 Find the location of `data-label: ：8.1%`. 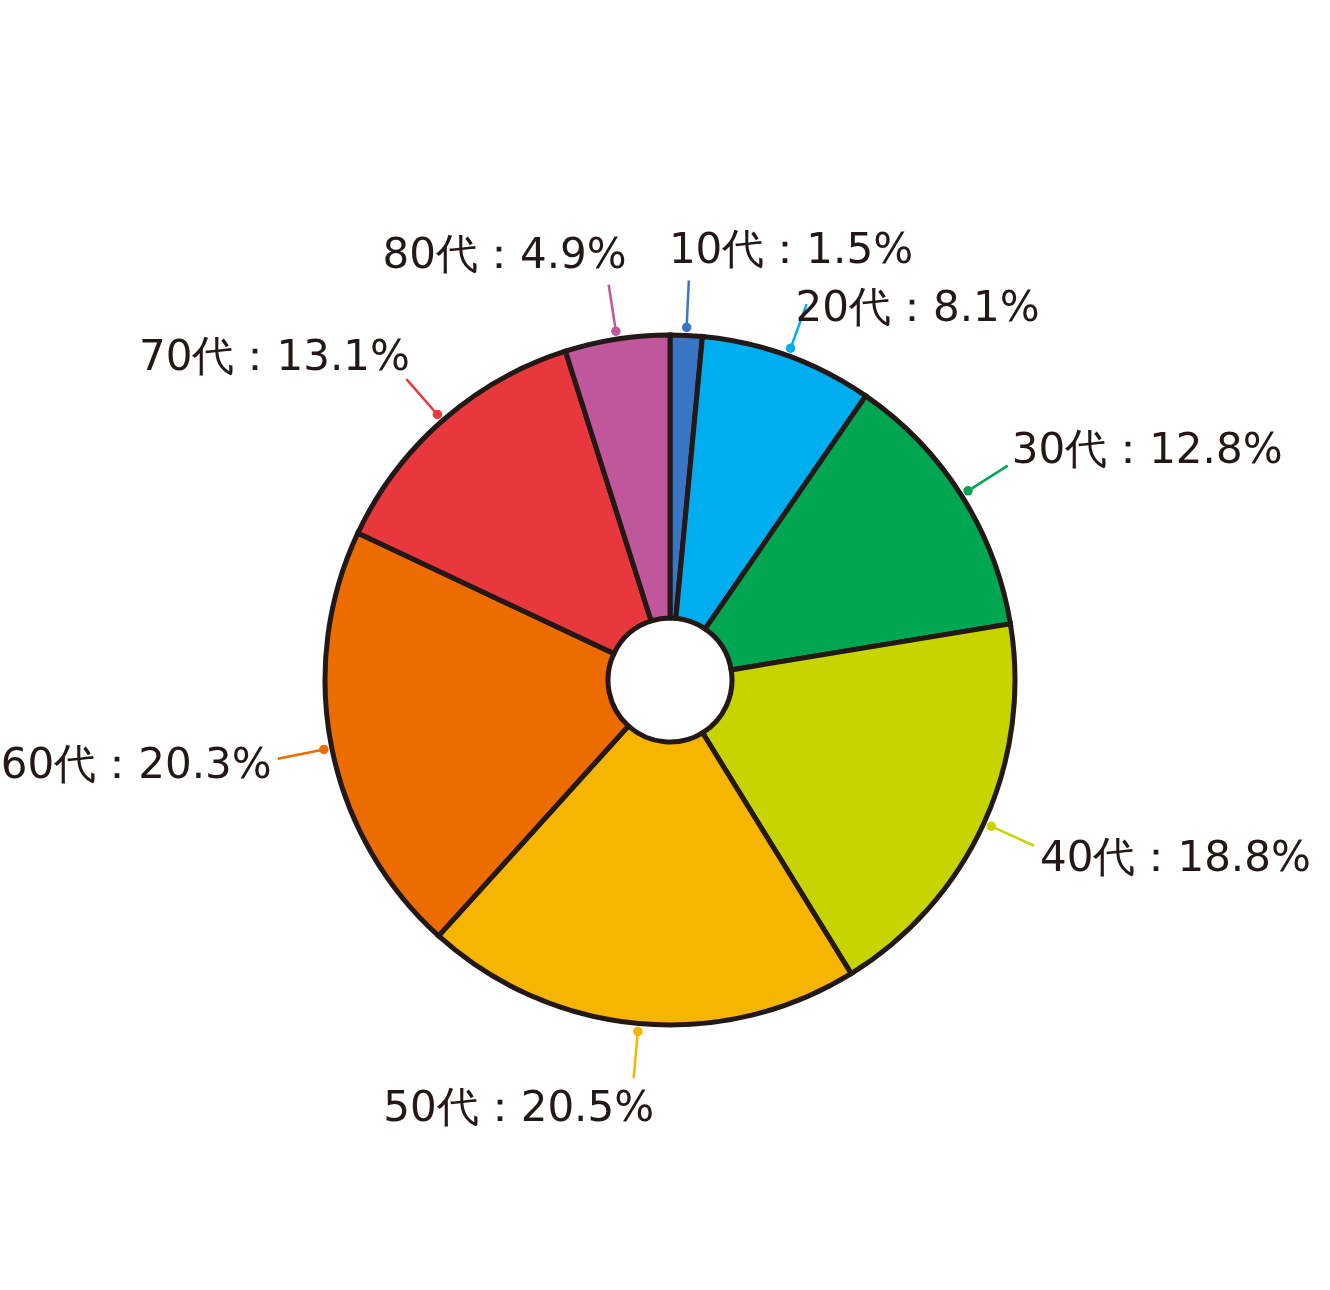

data-label: ：8.1% is located at coordinates (965, 307).